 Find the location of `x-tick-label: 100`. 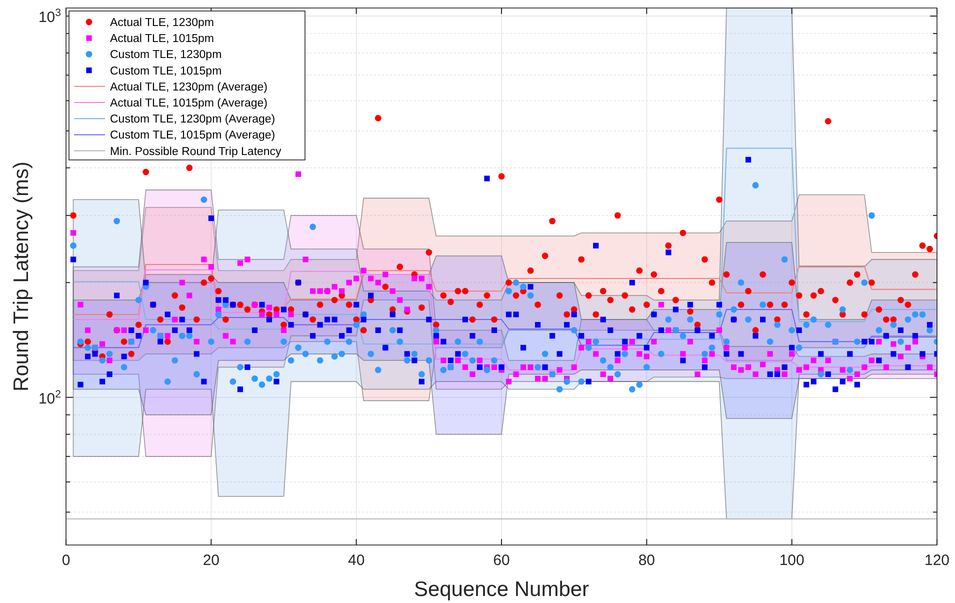

x-tick-label: 100 is located at coordinates (791, 560).